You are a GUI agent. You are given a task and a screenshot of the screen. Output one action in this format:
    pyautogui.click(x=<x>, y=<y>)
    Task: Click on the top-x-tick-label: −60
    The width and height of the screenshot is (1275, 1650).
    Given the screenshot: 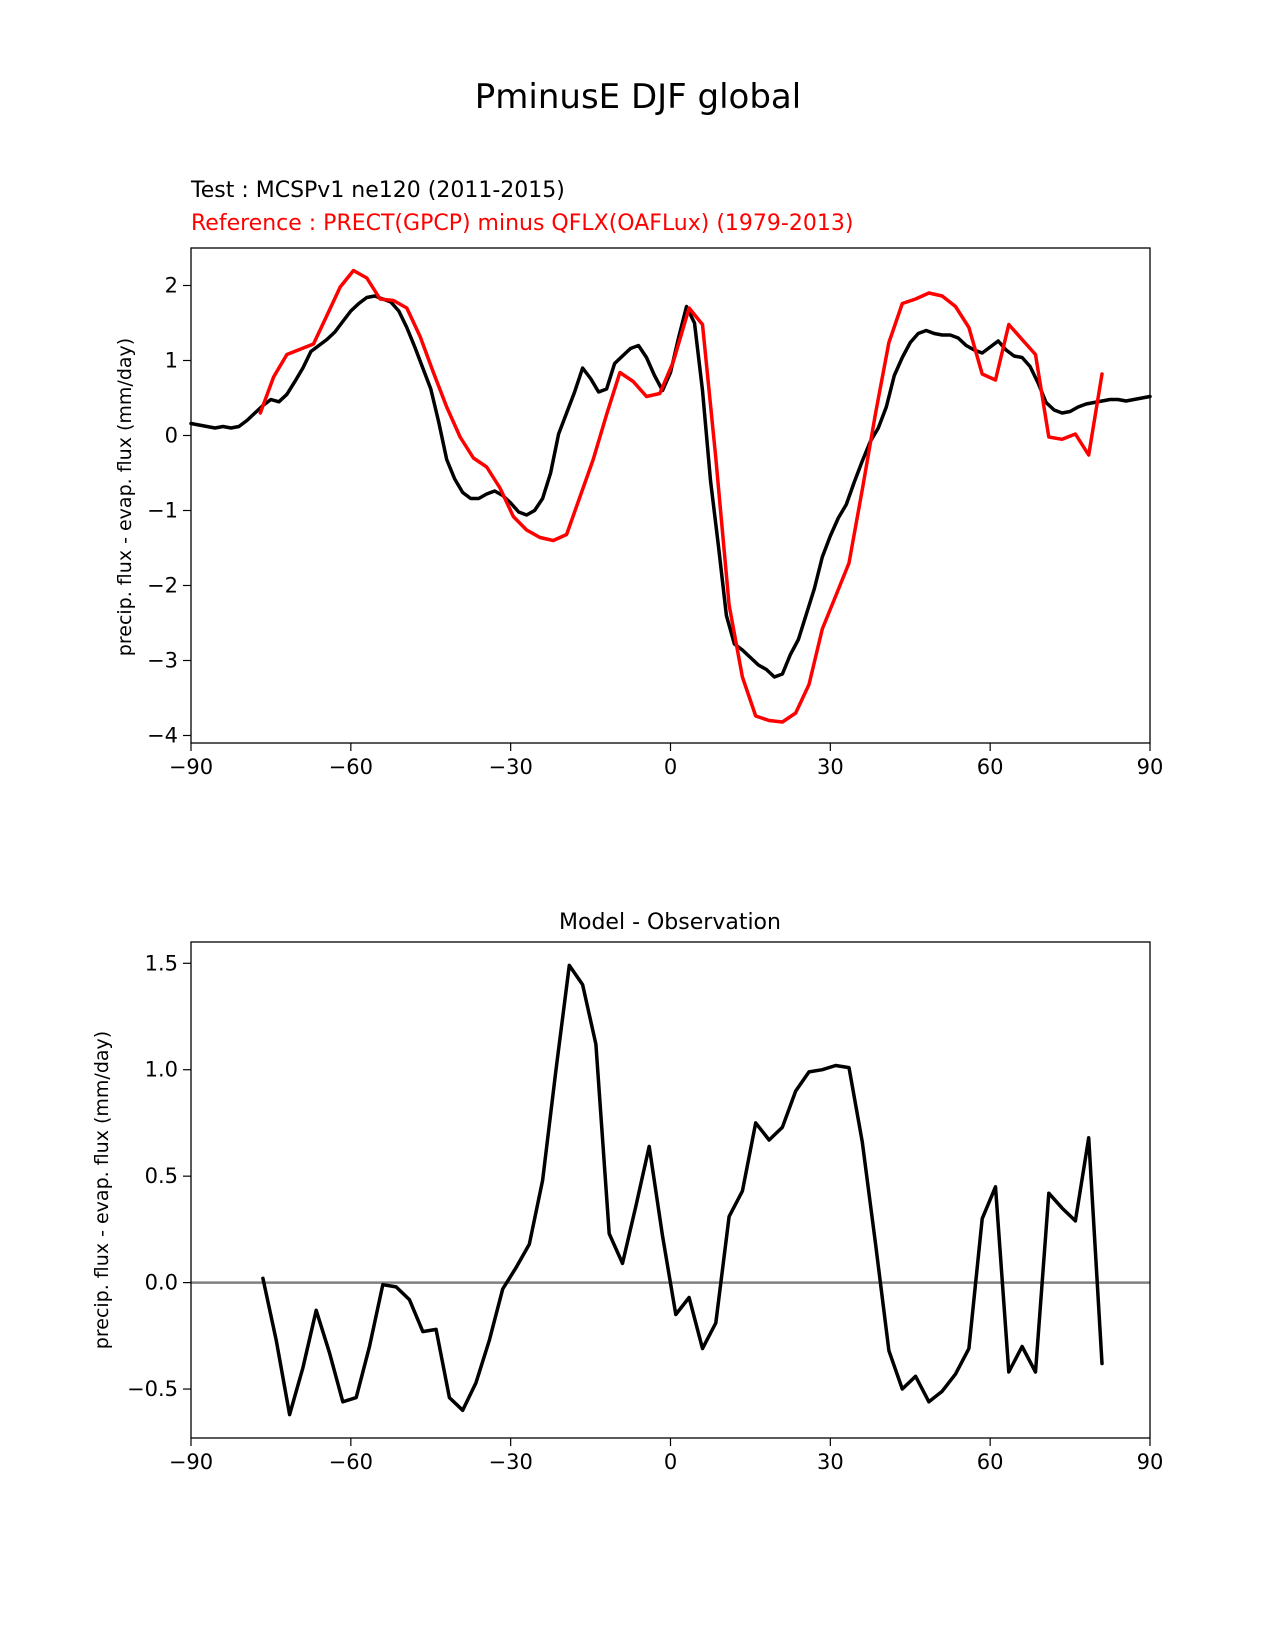 What is the action you would take?
    pyautogui.click(x=351, y=767)
    